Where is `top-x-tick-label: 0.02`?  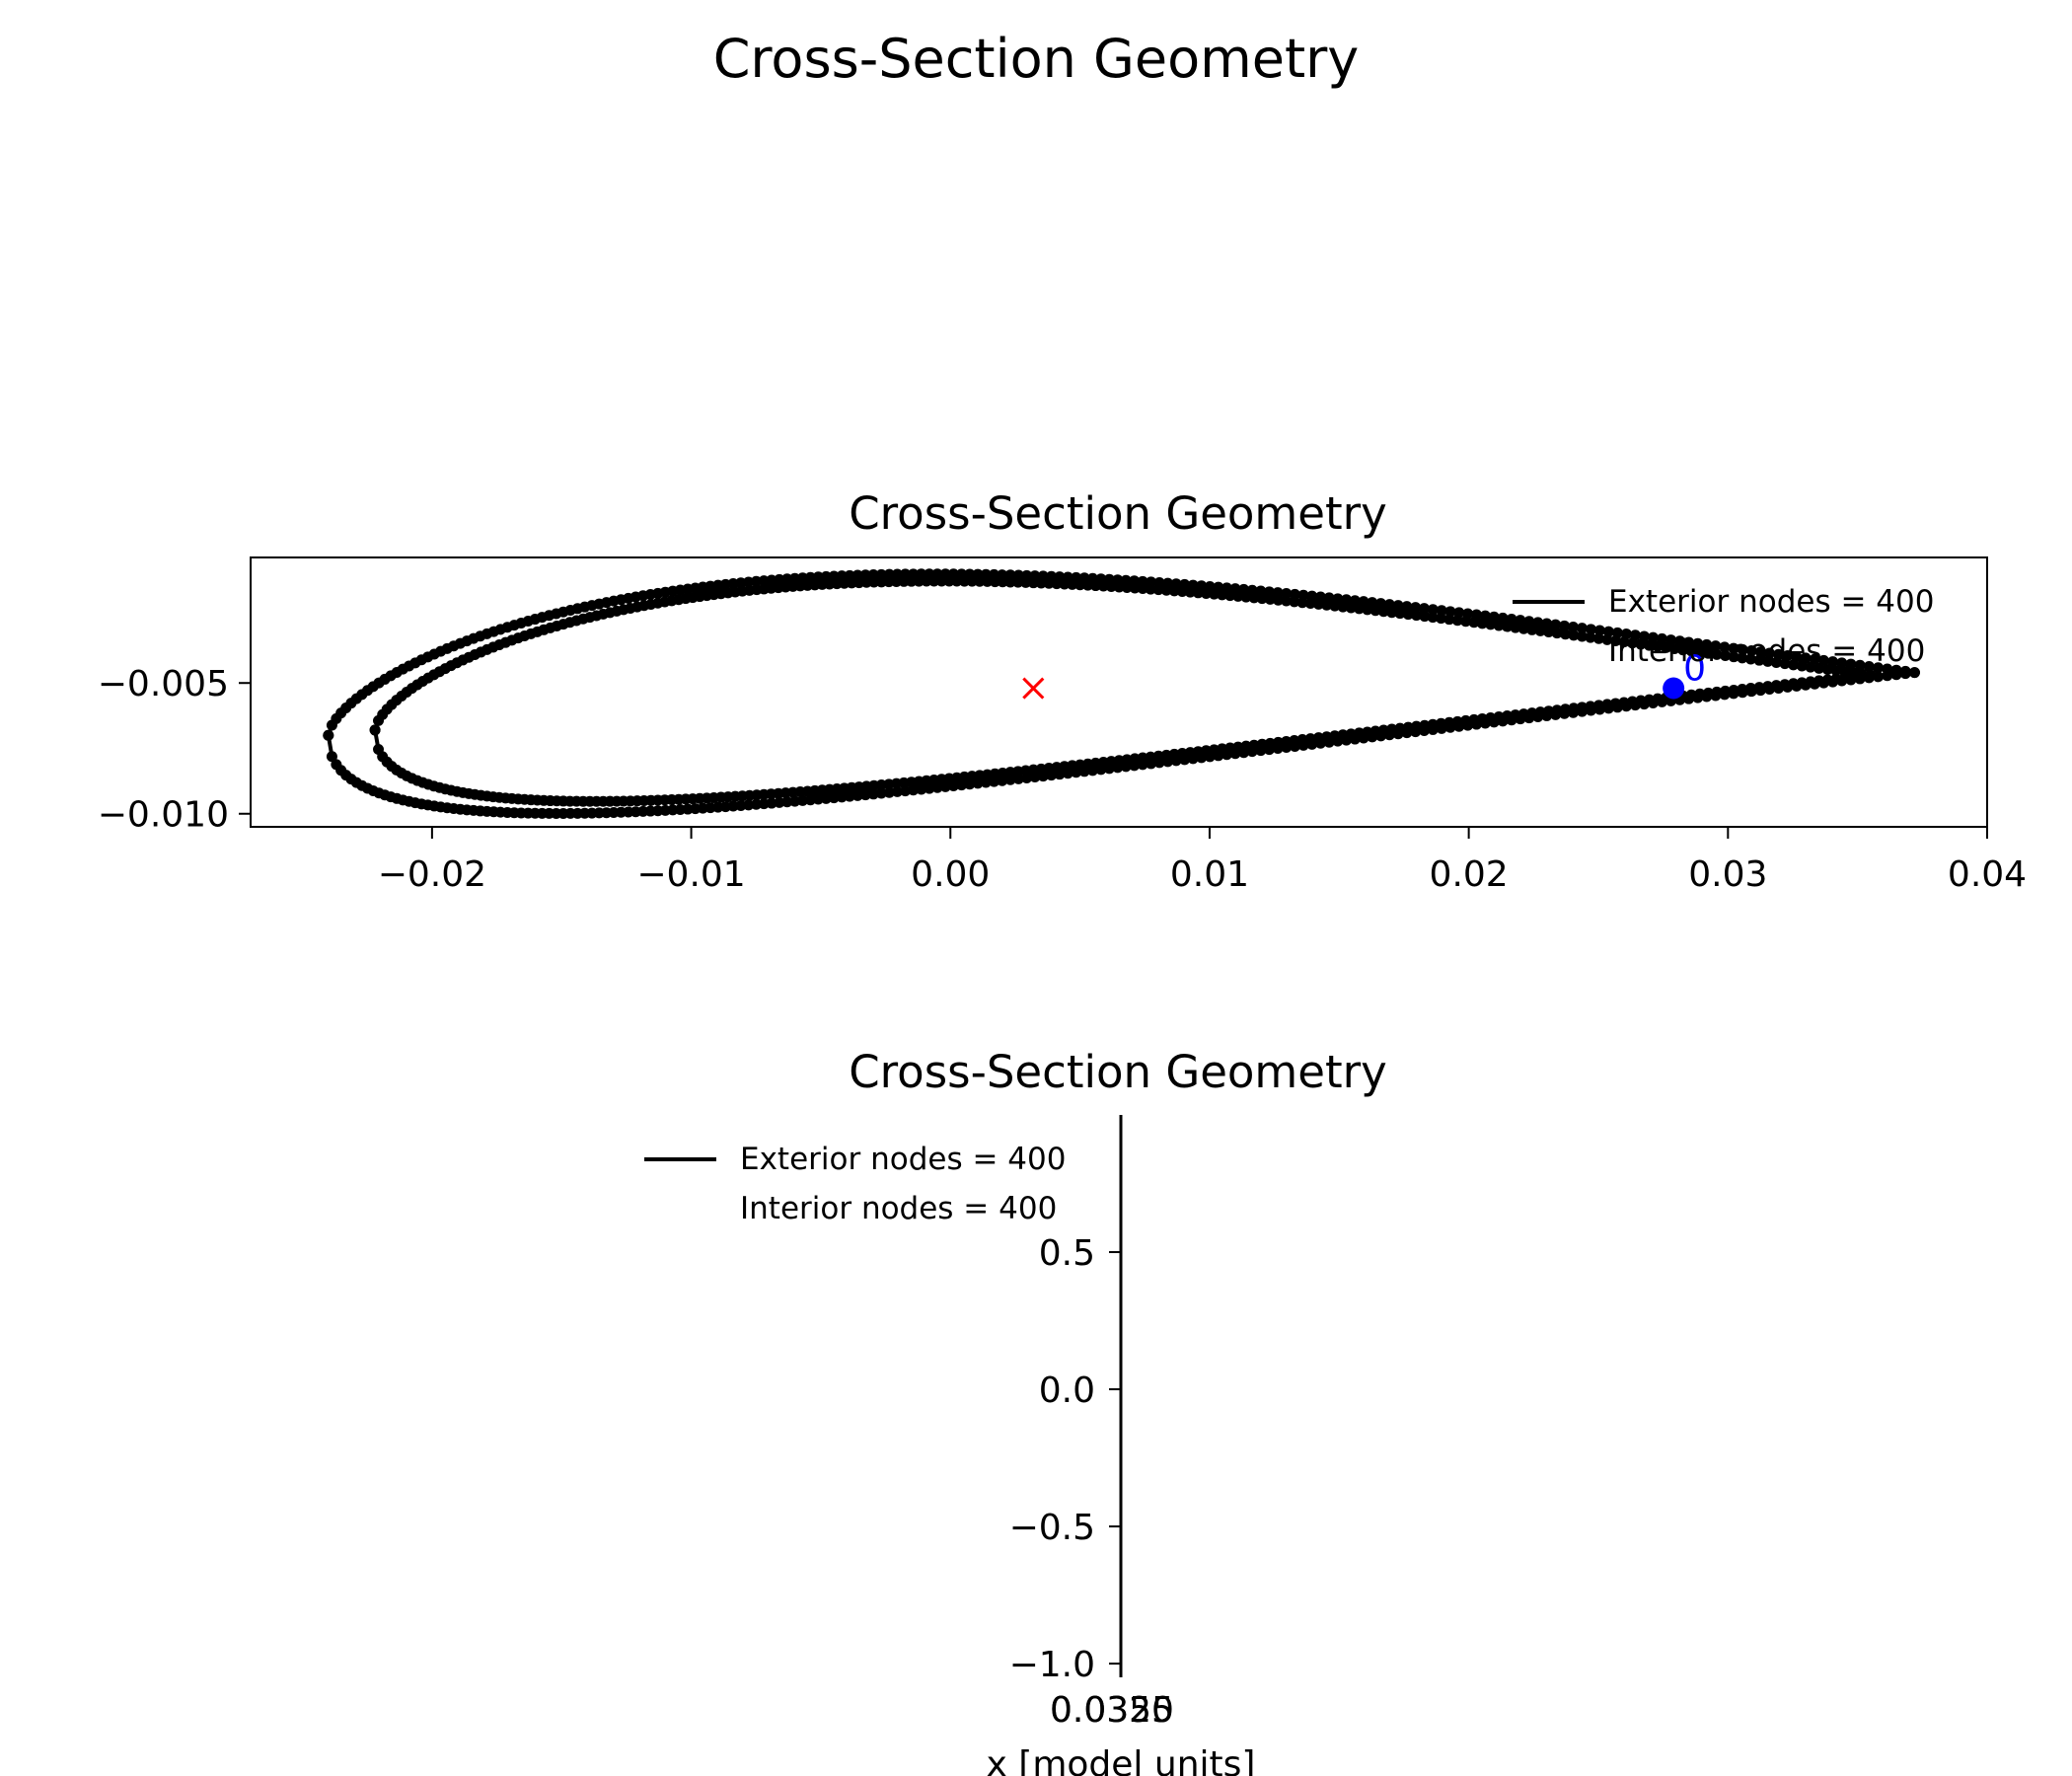
top-x-tick-label: 0.02 is located at coordinates (1469, 875).